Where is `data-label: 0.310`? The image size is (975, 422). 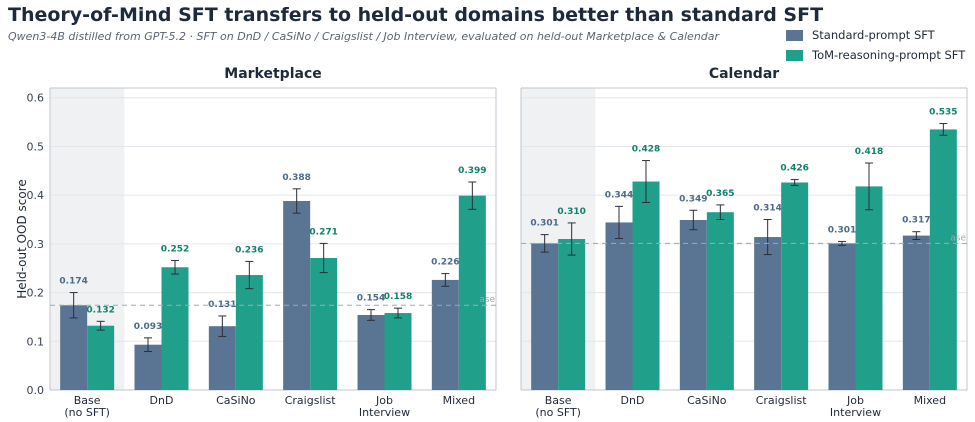 data-label: 0.310 is located at coordinates (571, 212).